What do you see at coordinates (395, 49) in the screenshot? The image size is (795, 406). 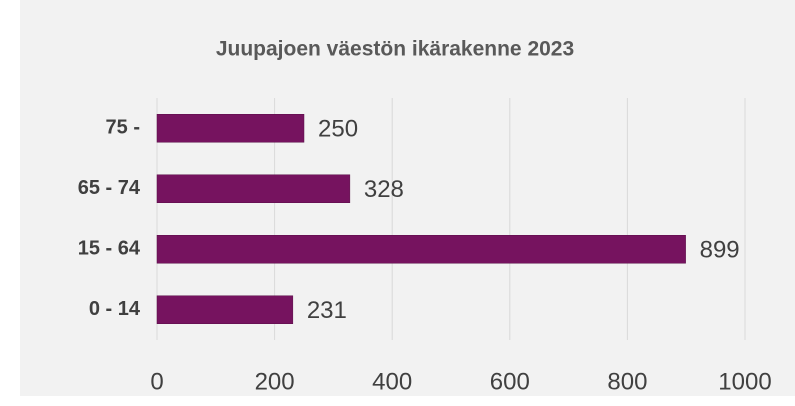 I see `chart-title: Juupajoen väestön ikärakenne 2023` at bounding box center [395, 49].